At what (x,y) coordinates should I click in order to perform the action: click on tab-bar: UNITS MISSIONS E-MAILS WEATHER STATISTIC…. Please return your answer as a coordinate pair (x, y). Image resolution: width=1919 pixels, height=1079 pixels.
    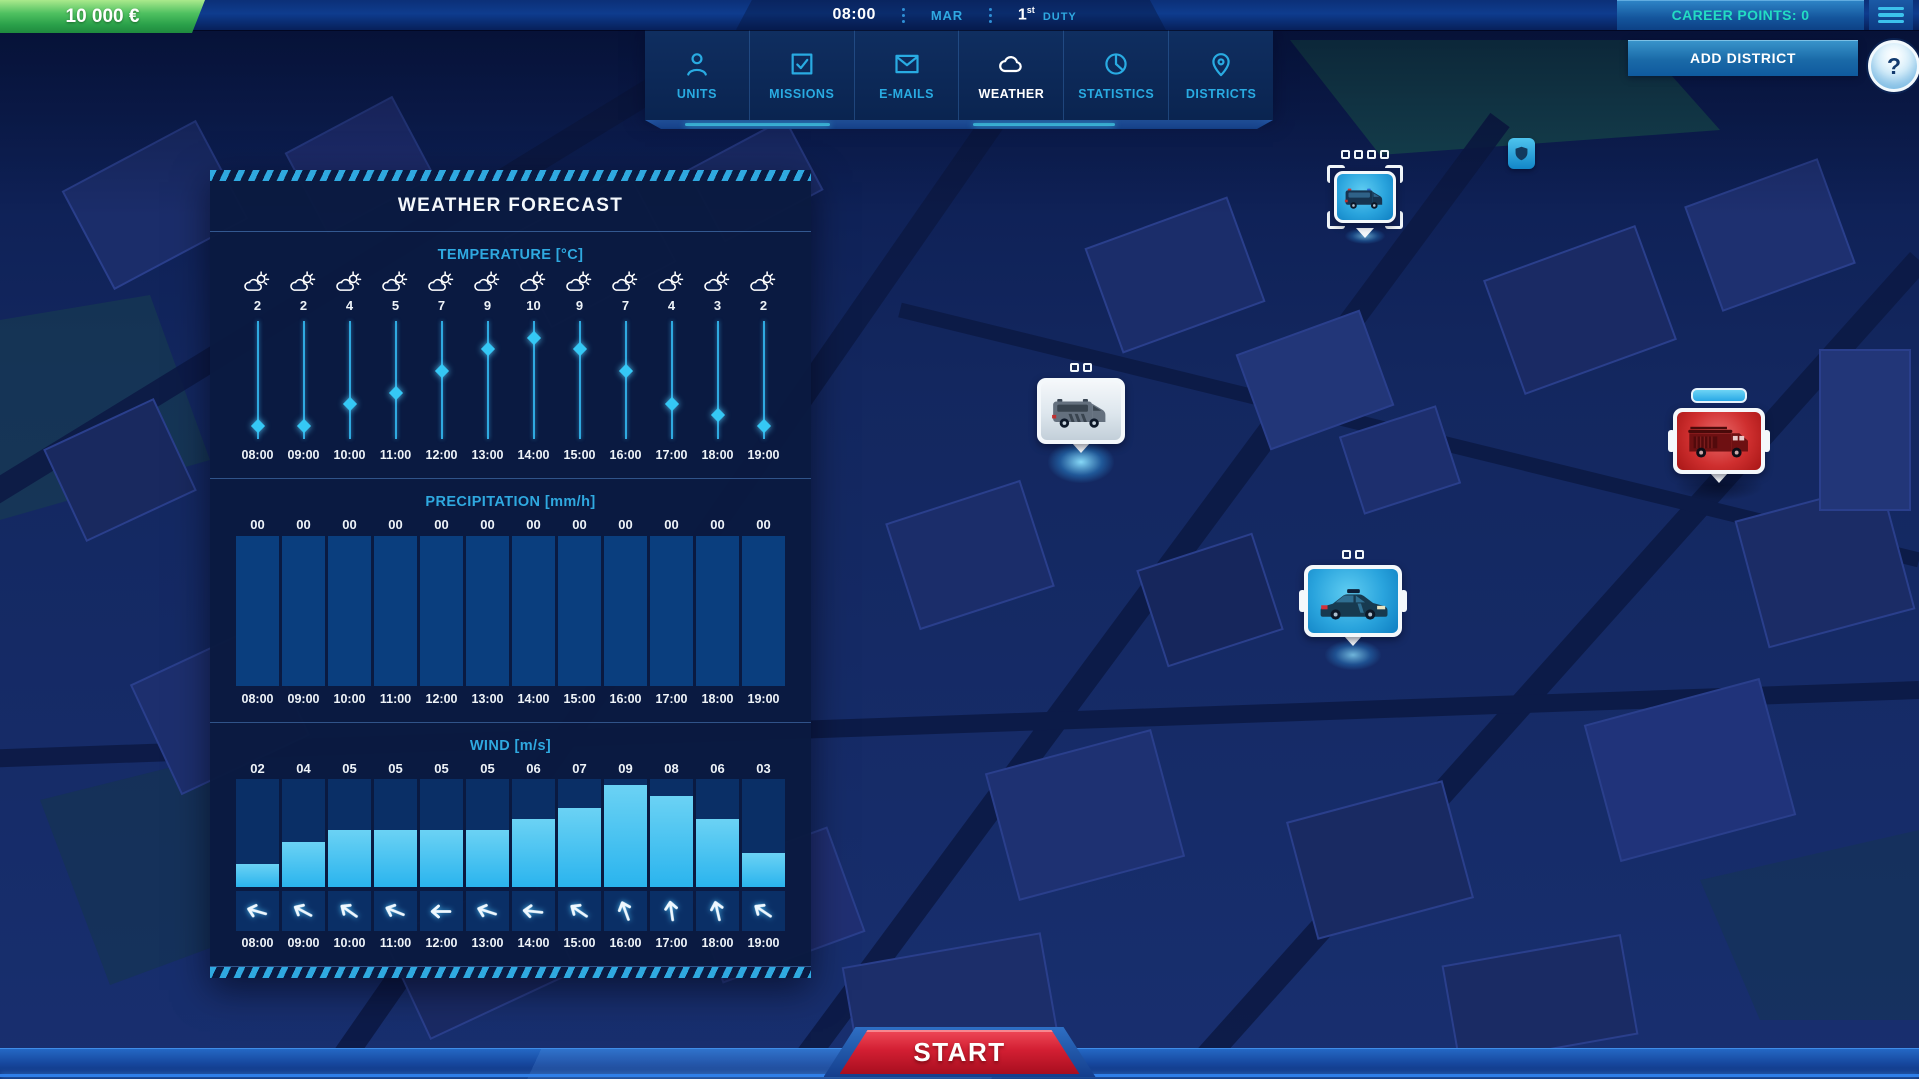
    Looking at the image, I should click on (959, 75).